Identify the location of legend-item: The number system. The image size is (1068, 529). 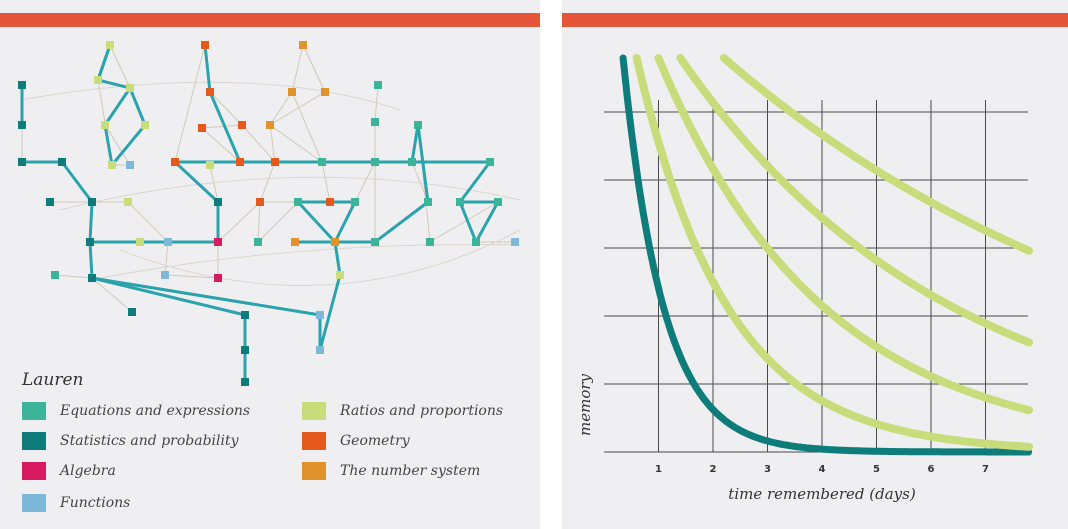
(391, 471).